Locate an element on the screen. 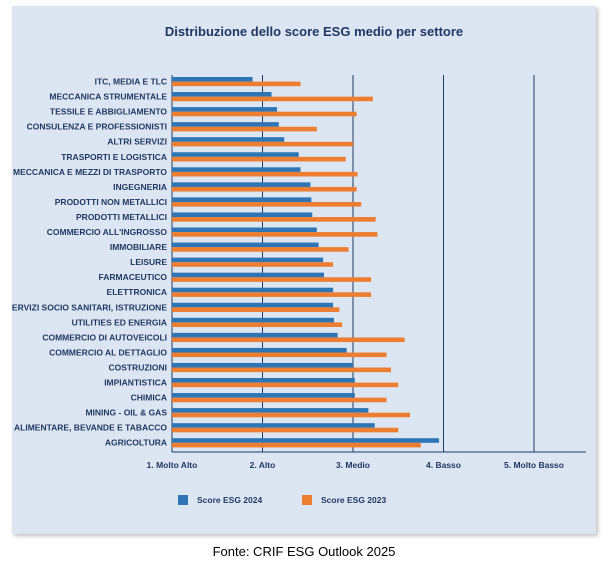 This screenshot has width=608, height=567. category-label: AGRICOLTURA is located at coordinates (136, 443).